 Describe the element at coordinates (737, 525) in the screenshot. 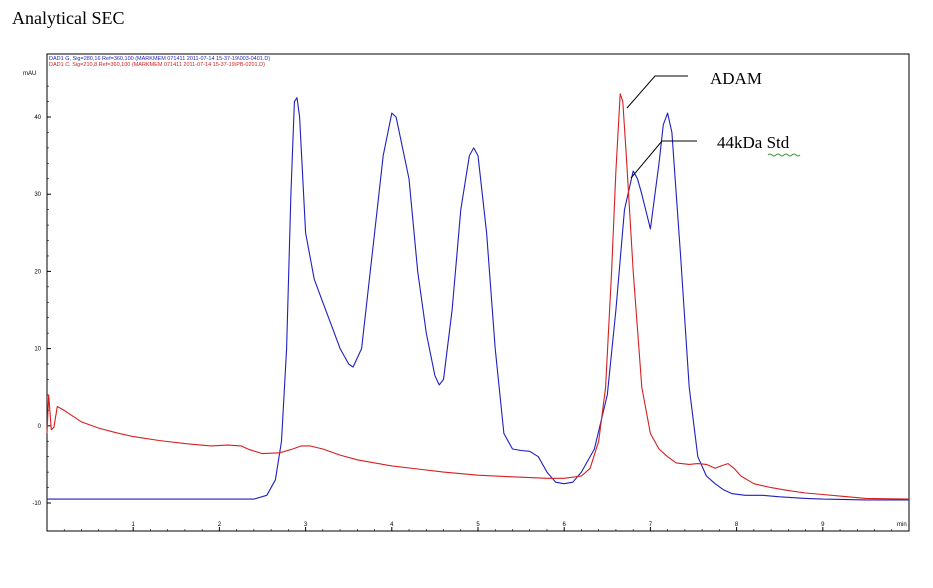

I see `x-tick-label: 8` at that location.